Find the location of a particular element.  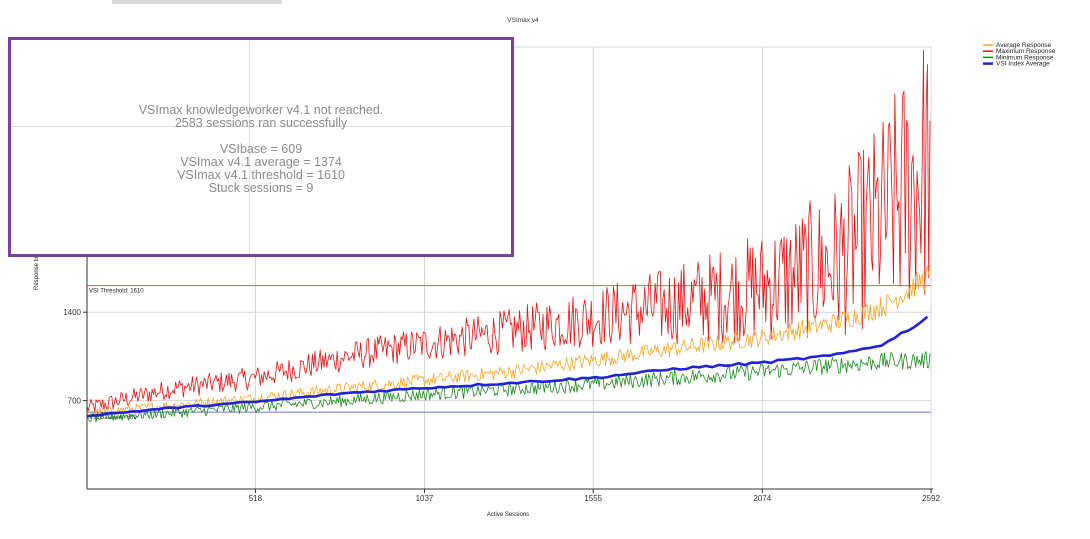

box-gridline-vertical is located at coordinates (249, 147).